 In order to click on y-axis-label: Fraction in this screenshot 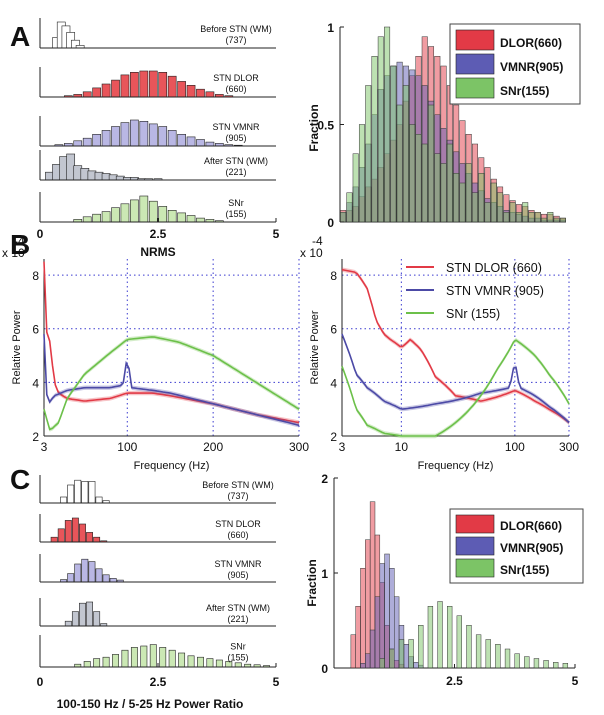, I will do `click(312, 582)`.